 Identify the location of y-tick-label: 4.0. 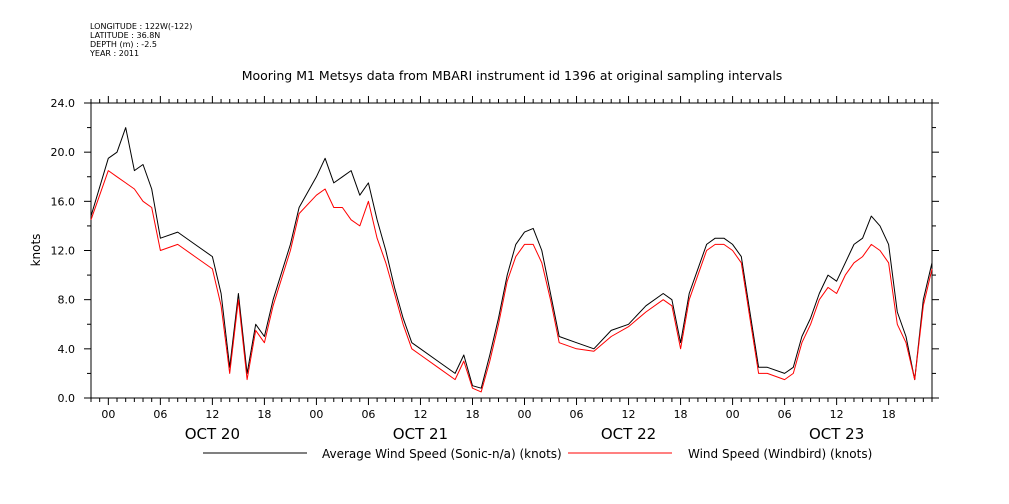
(67, 349).